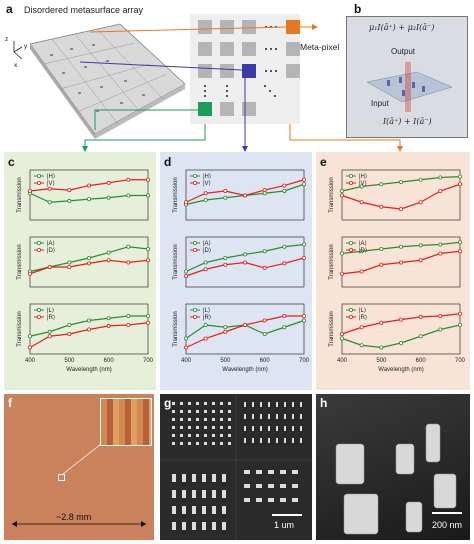 The image size is (474, 544). I want to click on zoom-inset, so click(126, 422).